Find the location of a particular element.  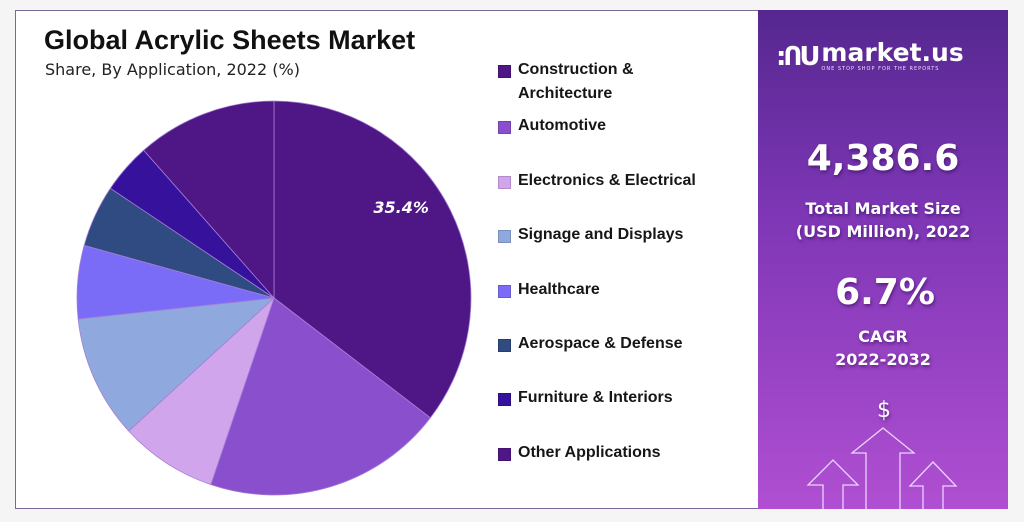

legend-item: Aerospace & Defense is located at coordinates (590, 345).